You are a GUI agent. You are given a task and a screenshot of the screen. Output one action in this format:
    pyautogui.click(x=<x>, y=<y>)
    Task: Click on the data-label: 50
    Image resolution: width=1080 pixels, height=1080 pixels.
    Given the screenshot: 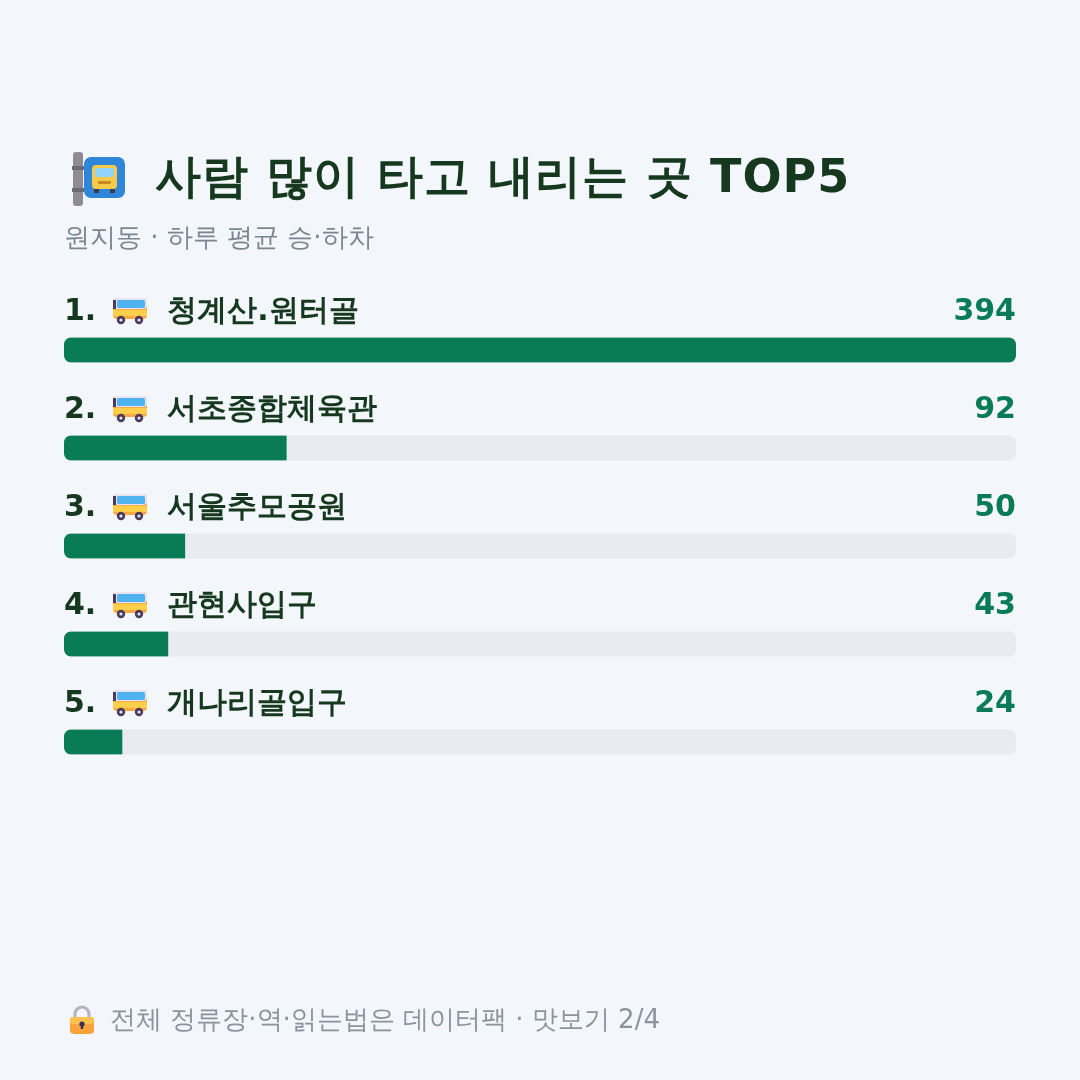 What is the action you would take?
    pyautogui.click(x=995, y=505)
    